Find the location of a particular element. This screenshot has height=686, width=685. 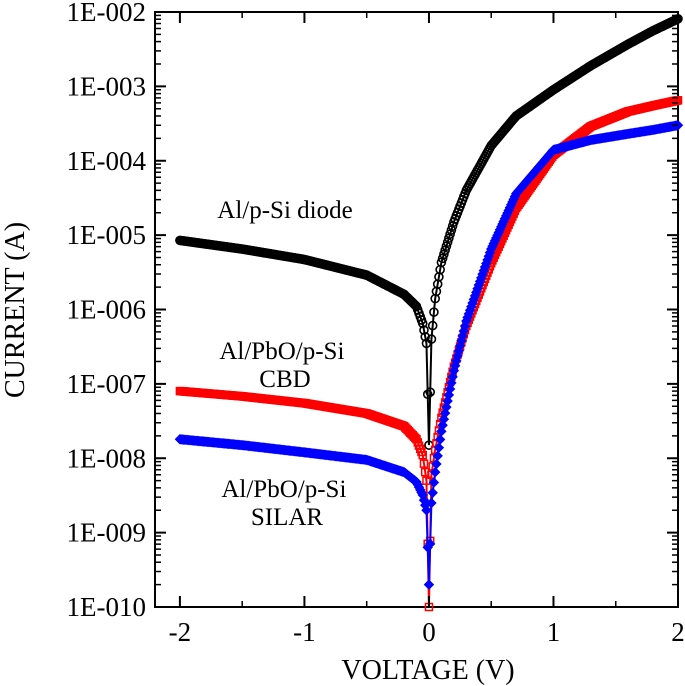

y-tick-label: 1E-005 is located at coordinates (106, 235).